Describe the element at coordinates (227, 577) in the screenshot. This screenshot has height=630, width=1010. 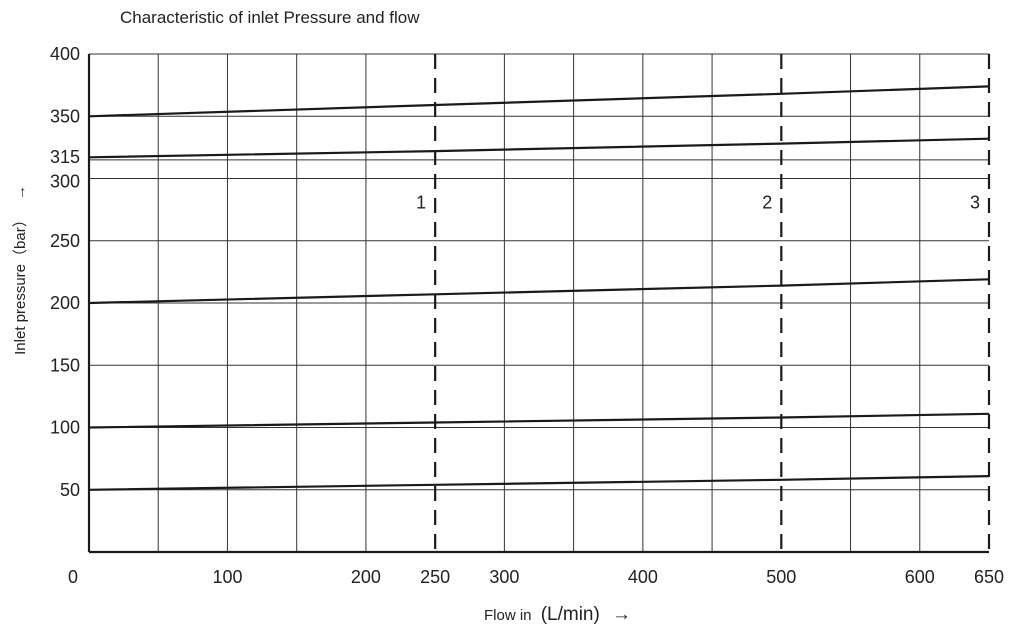
I see `x-tick-label: 100` at that location.